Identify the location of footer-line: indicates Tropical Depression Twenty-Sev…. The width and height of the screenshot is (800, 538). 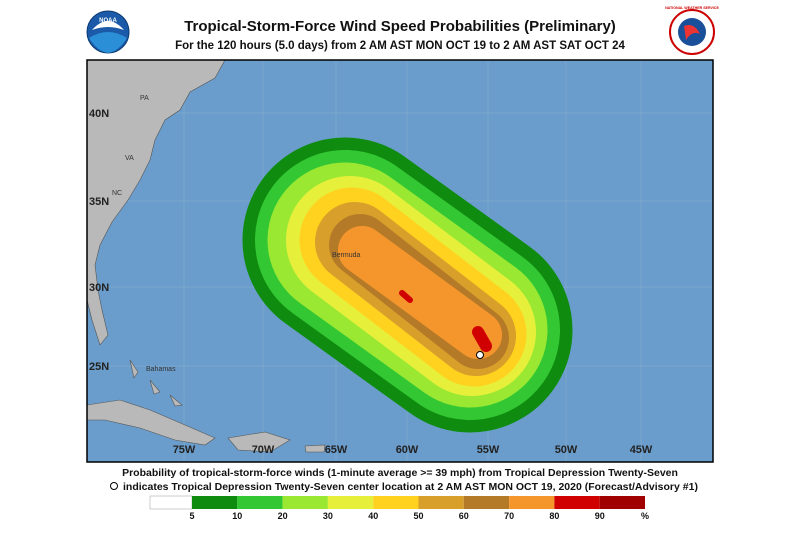
(410, 487).